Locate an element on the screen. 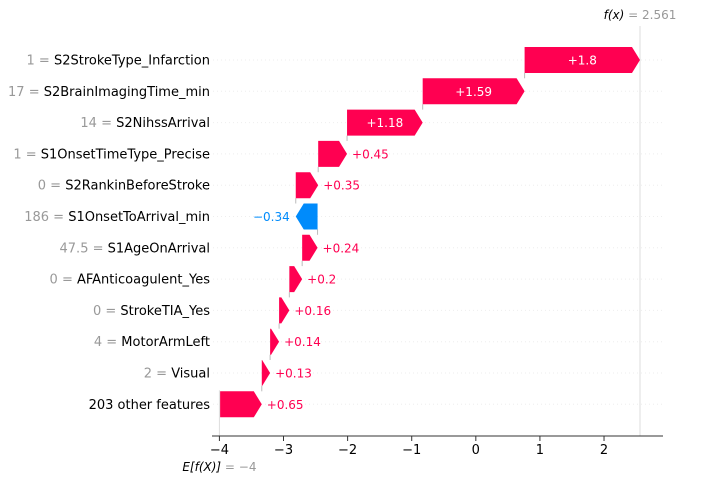  x-tick-label: 2 is located at coordinates (604, 450).